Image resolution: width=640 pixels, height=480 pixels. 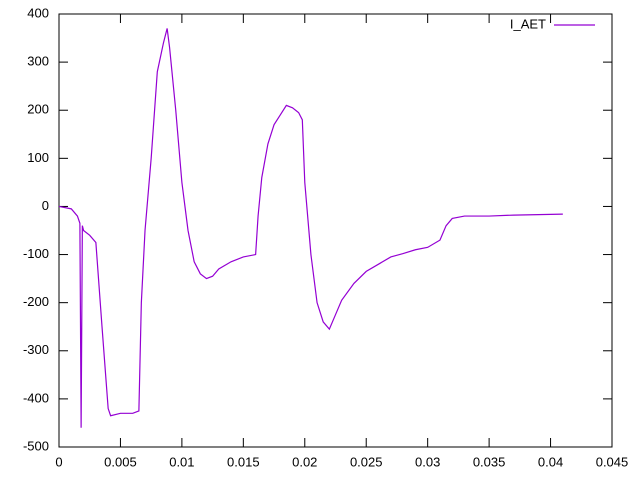 What do you see at coordinates (36, 301) in the screenshot?
I see `y-tick-label: -200` at bounding box center [36, 301].